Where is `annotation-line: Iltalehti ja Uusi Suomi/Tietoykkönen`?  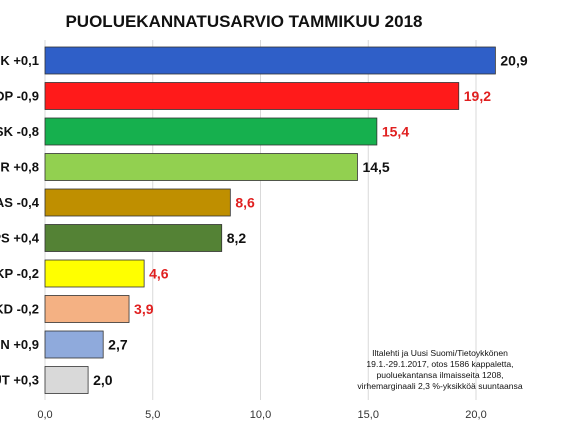 annotation-line: Iltalehti ja Uusi Suomi/Tietoykkönen is located at coordinates (440, 353).